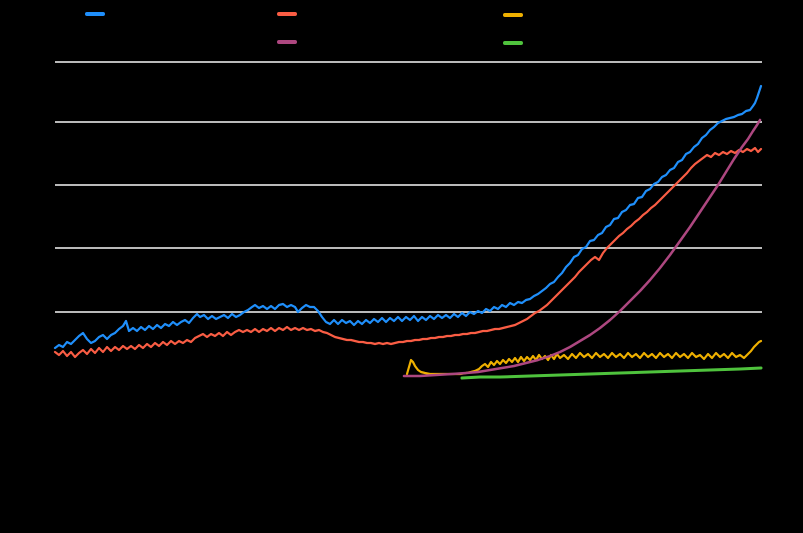 This screenshot has height=533, width=803. What do you see at coordinates (95, 14) in the screenshot?
I see `legend-swatch-blue` at bounding box center [95, 14].